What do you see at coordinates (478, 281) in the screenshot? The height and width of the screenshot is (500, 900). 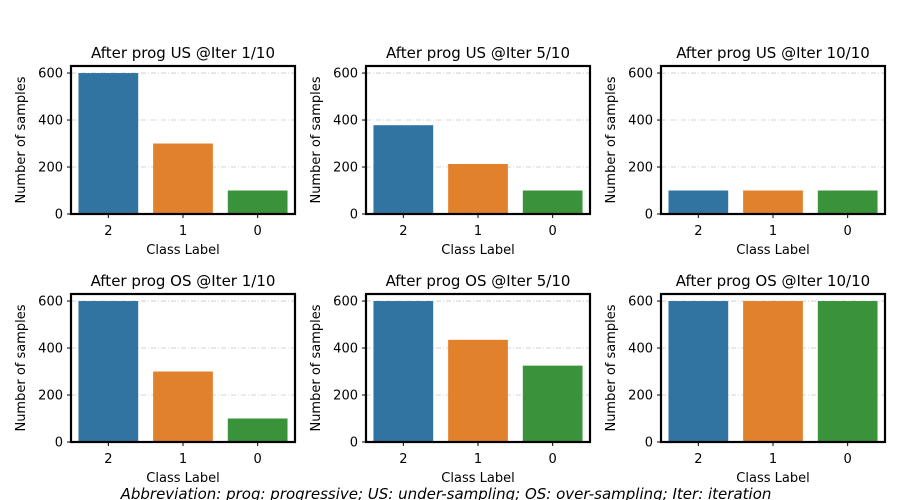 I see `chart-title: After prog OS @Iter 5/10` at bounding box center [478, 281].